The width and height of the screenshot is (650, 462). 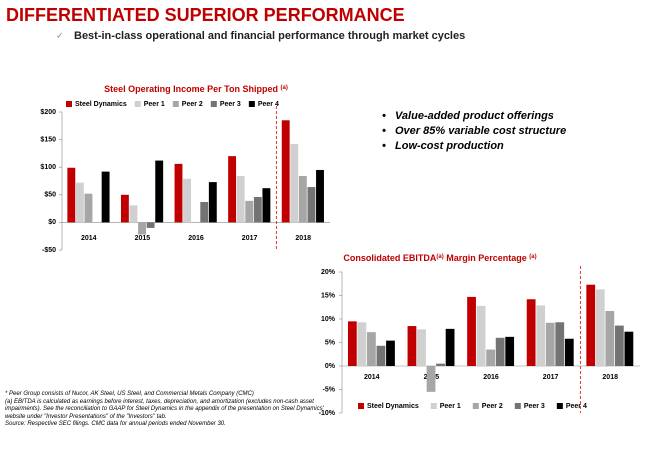 I want to click on y-tick-label: $150, so click(x=48, y=139).